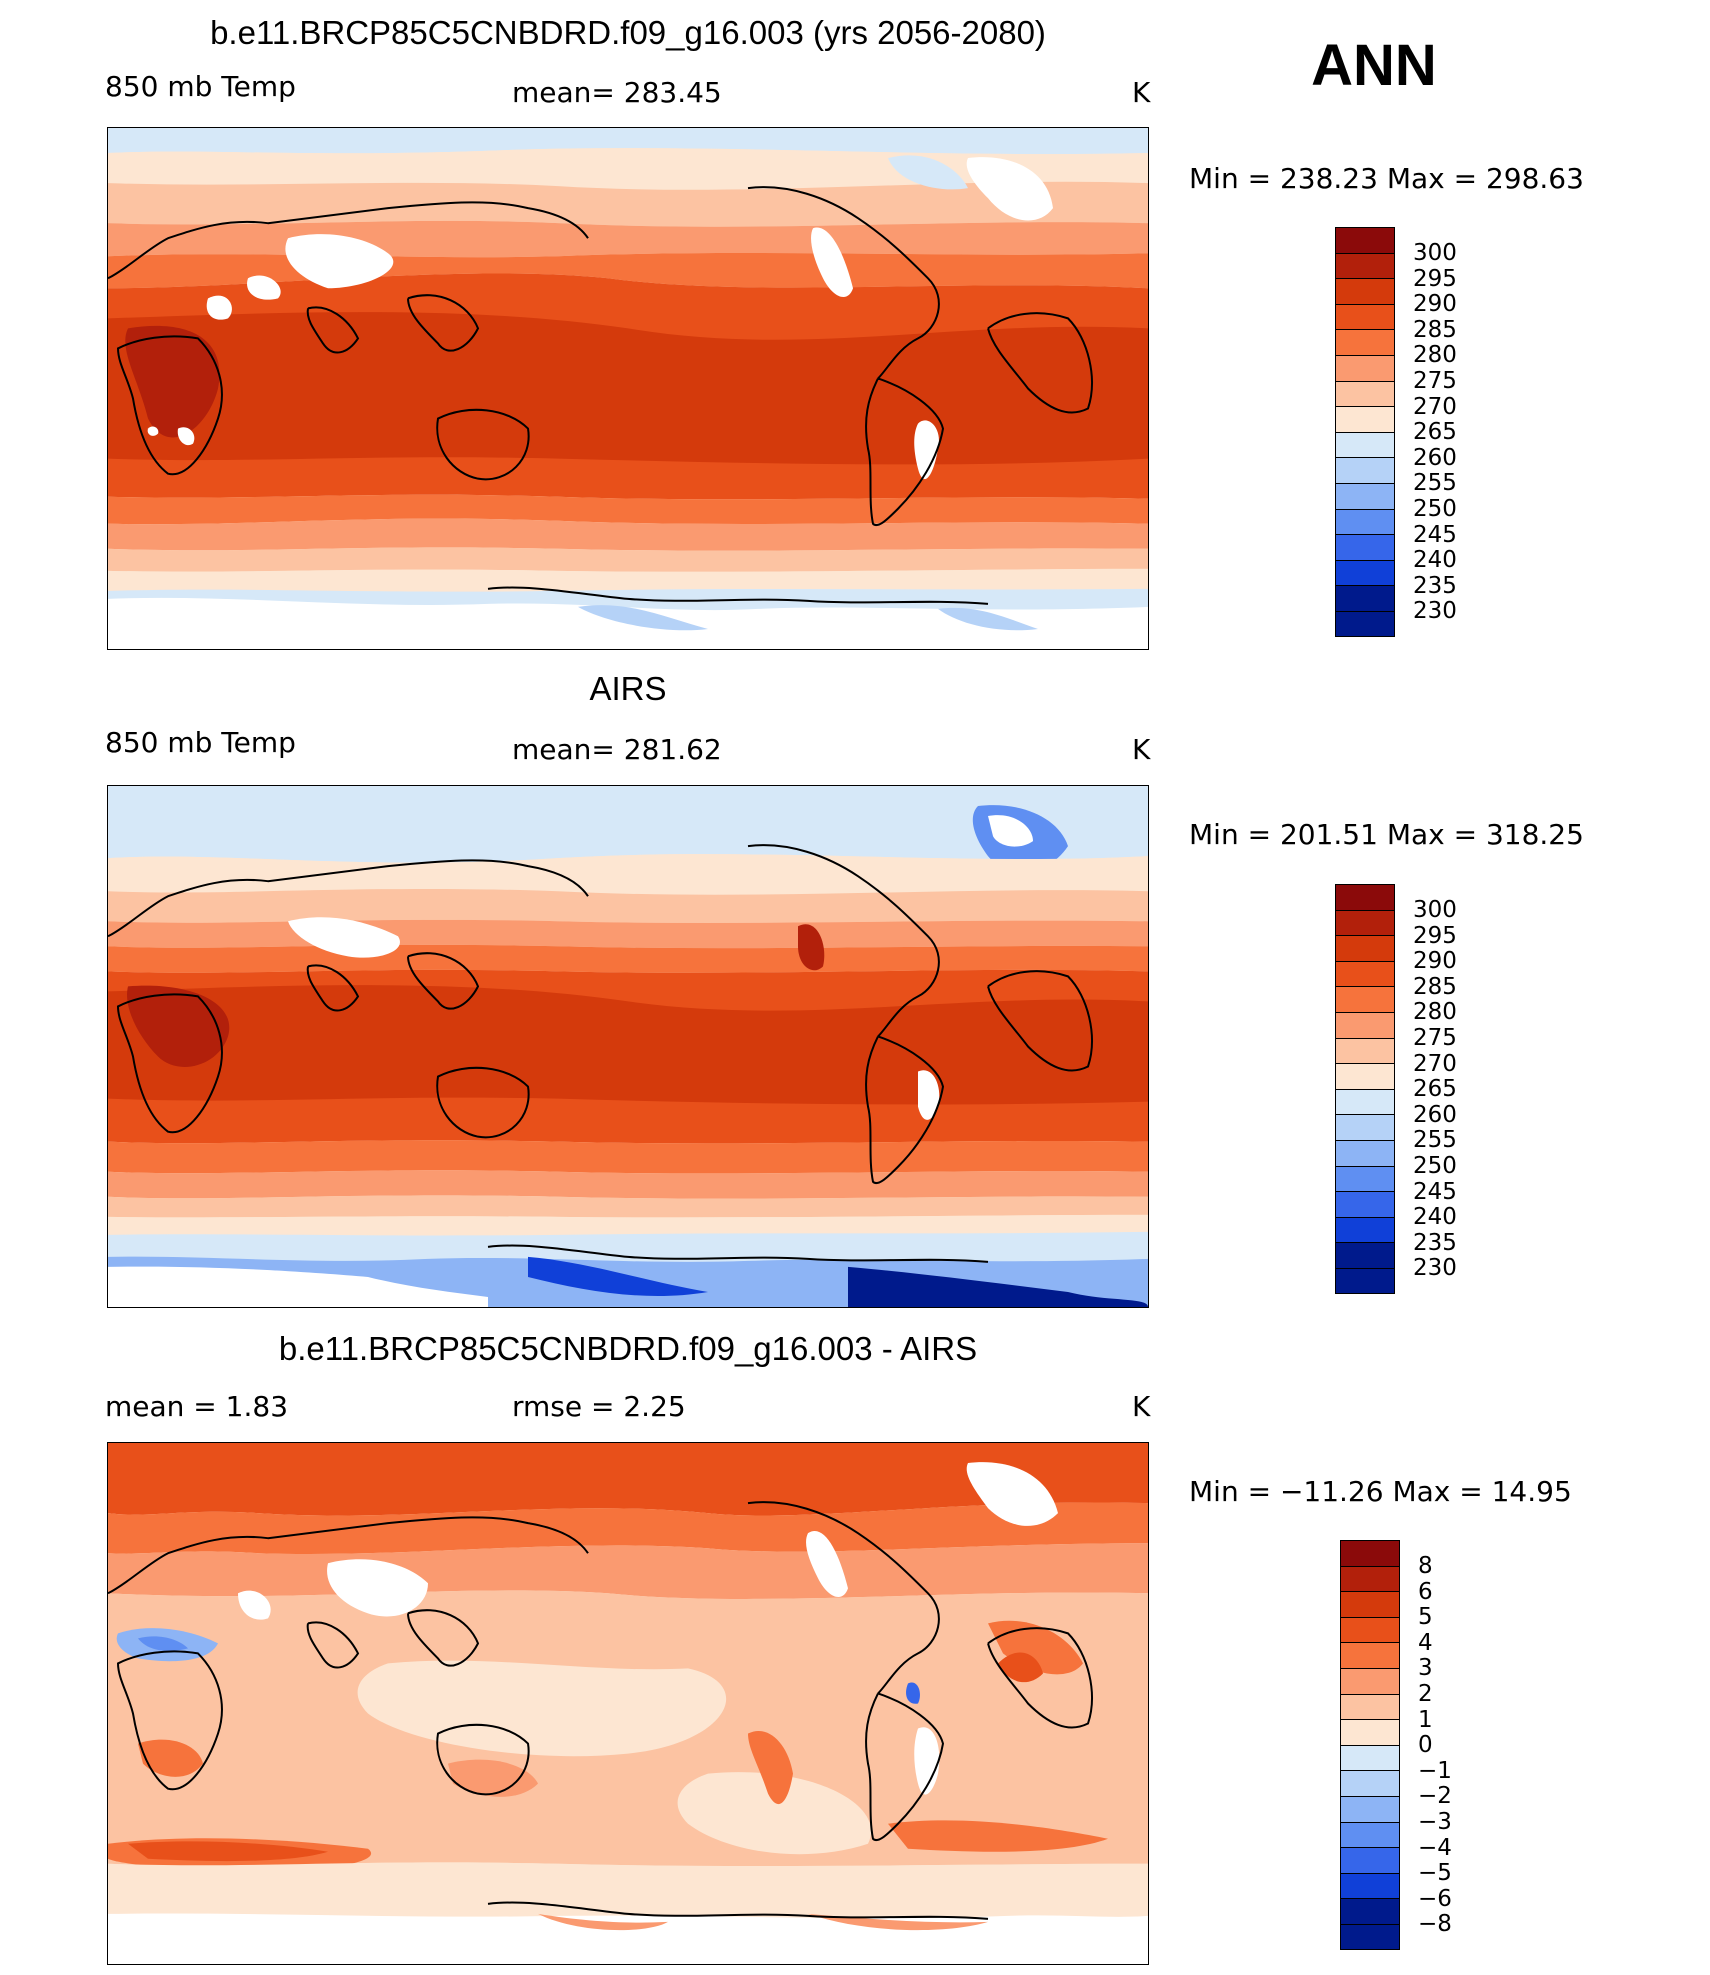  I want to click on colorbar-tick-label: −1, so click(1435, 1770).